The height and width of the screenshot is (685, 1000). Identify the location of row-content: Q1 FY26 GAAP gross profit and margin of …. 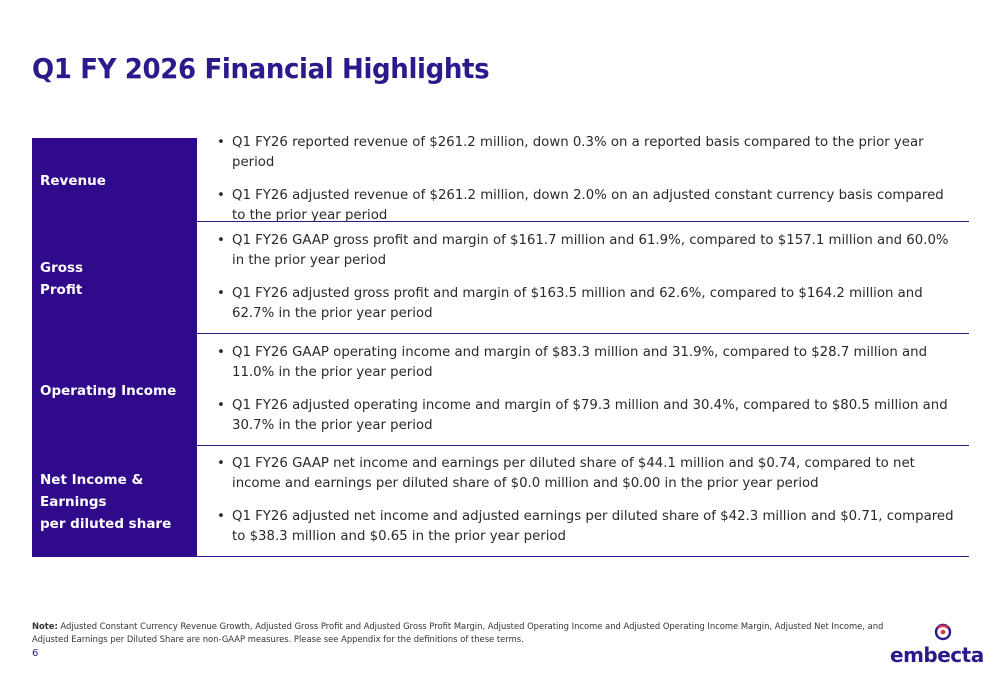
(583, 277).